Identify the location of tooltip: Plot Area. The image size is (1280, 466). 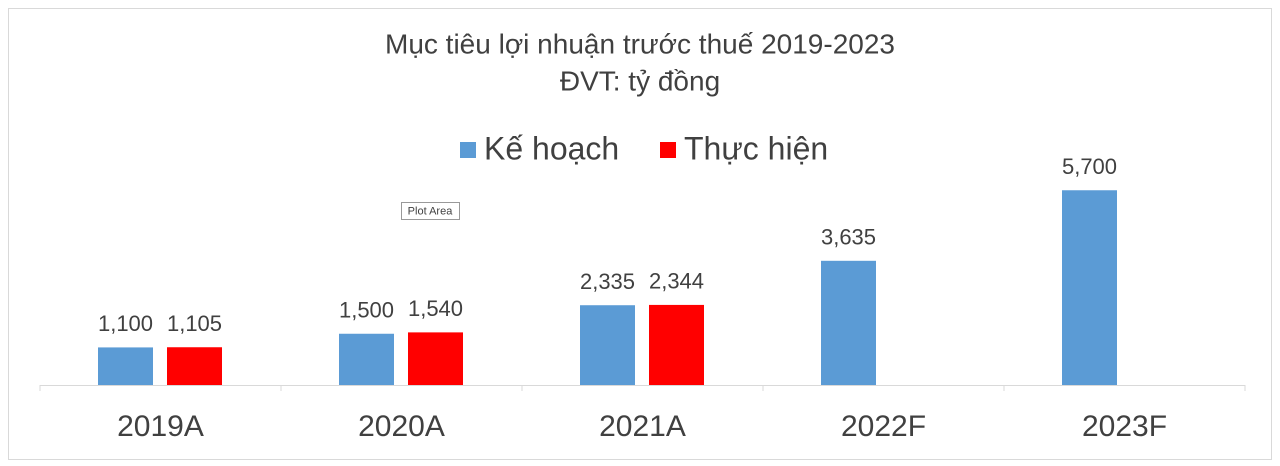
(430, 211).